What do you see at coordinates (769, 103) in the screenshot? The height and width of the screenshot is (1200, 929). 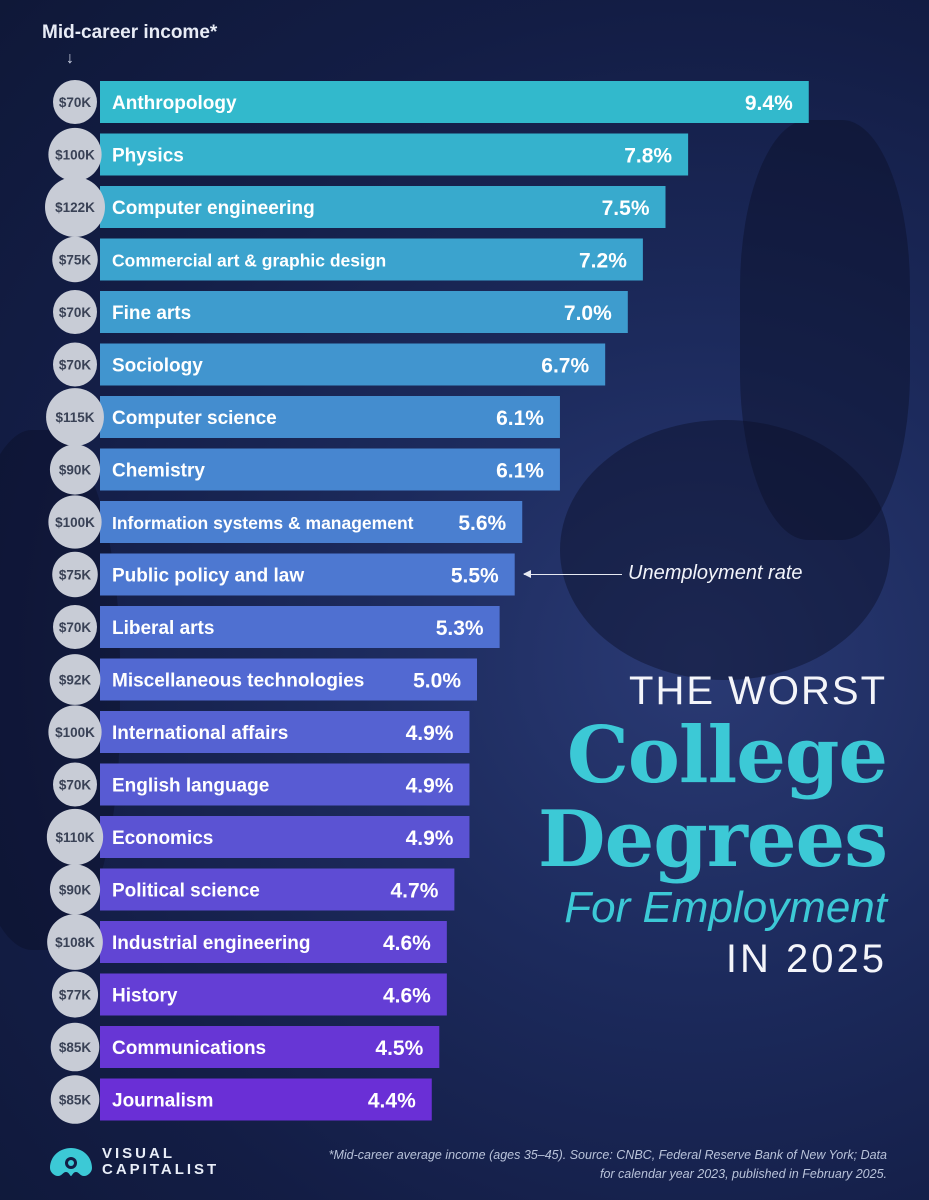 I see `value-label: 9.4%` at bounding box center [769, 103].